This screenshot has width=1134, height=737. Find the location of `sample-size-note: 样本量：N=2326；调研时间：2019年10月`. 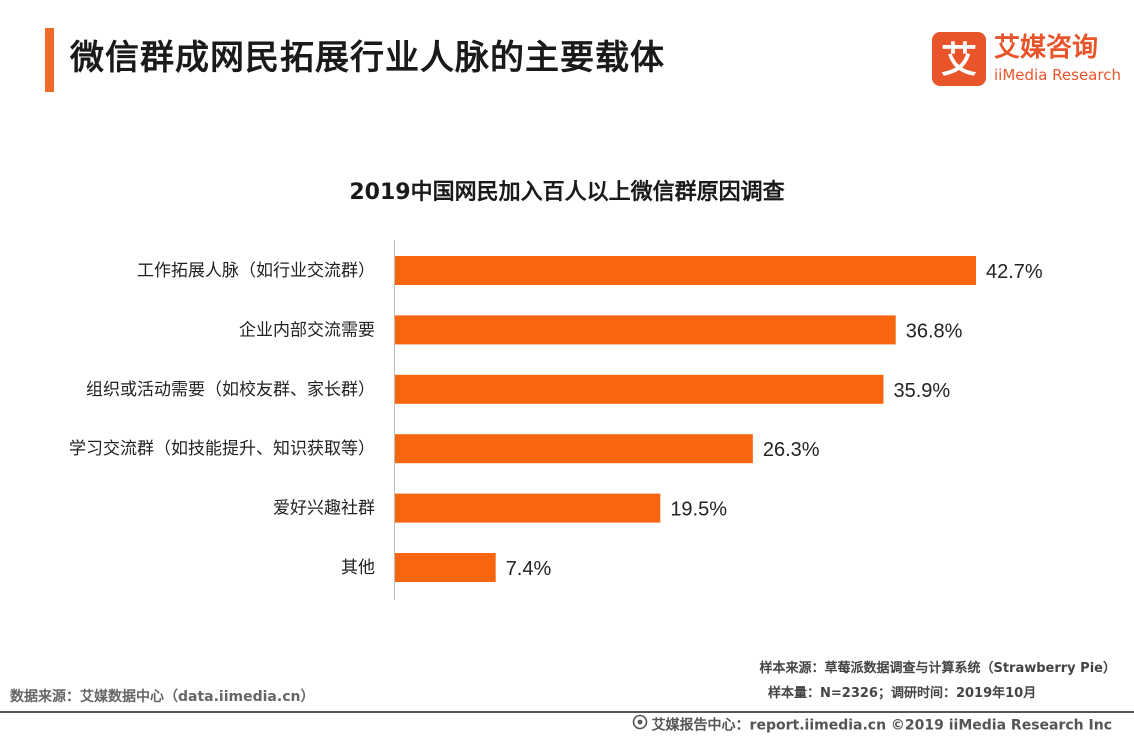

sample-size-note: 样本量：N=2326；调研时间：2019年10月 is located at coordinates (902, 693).